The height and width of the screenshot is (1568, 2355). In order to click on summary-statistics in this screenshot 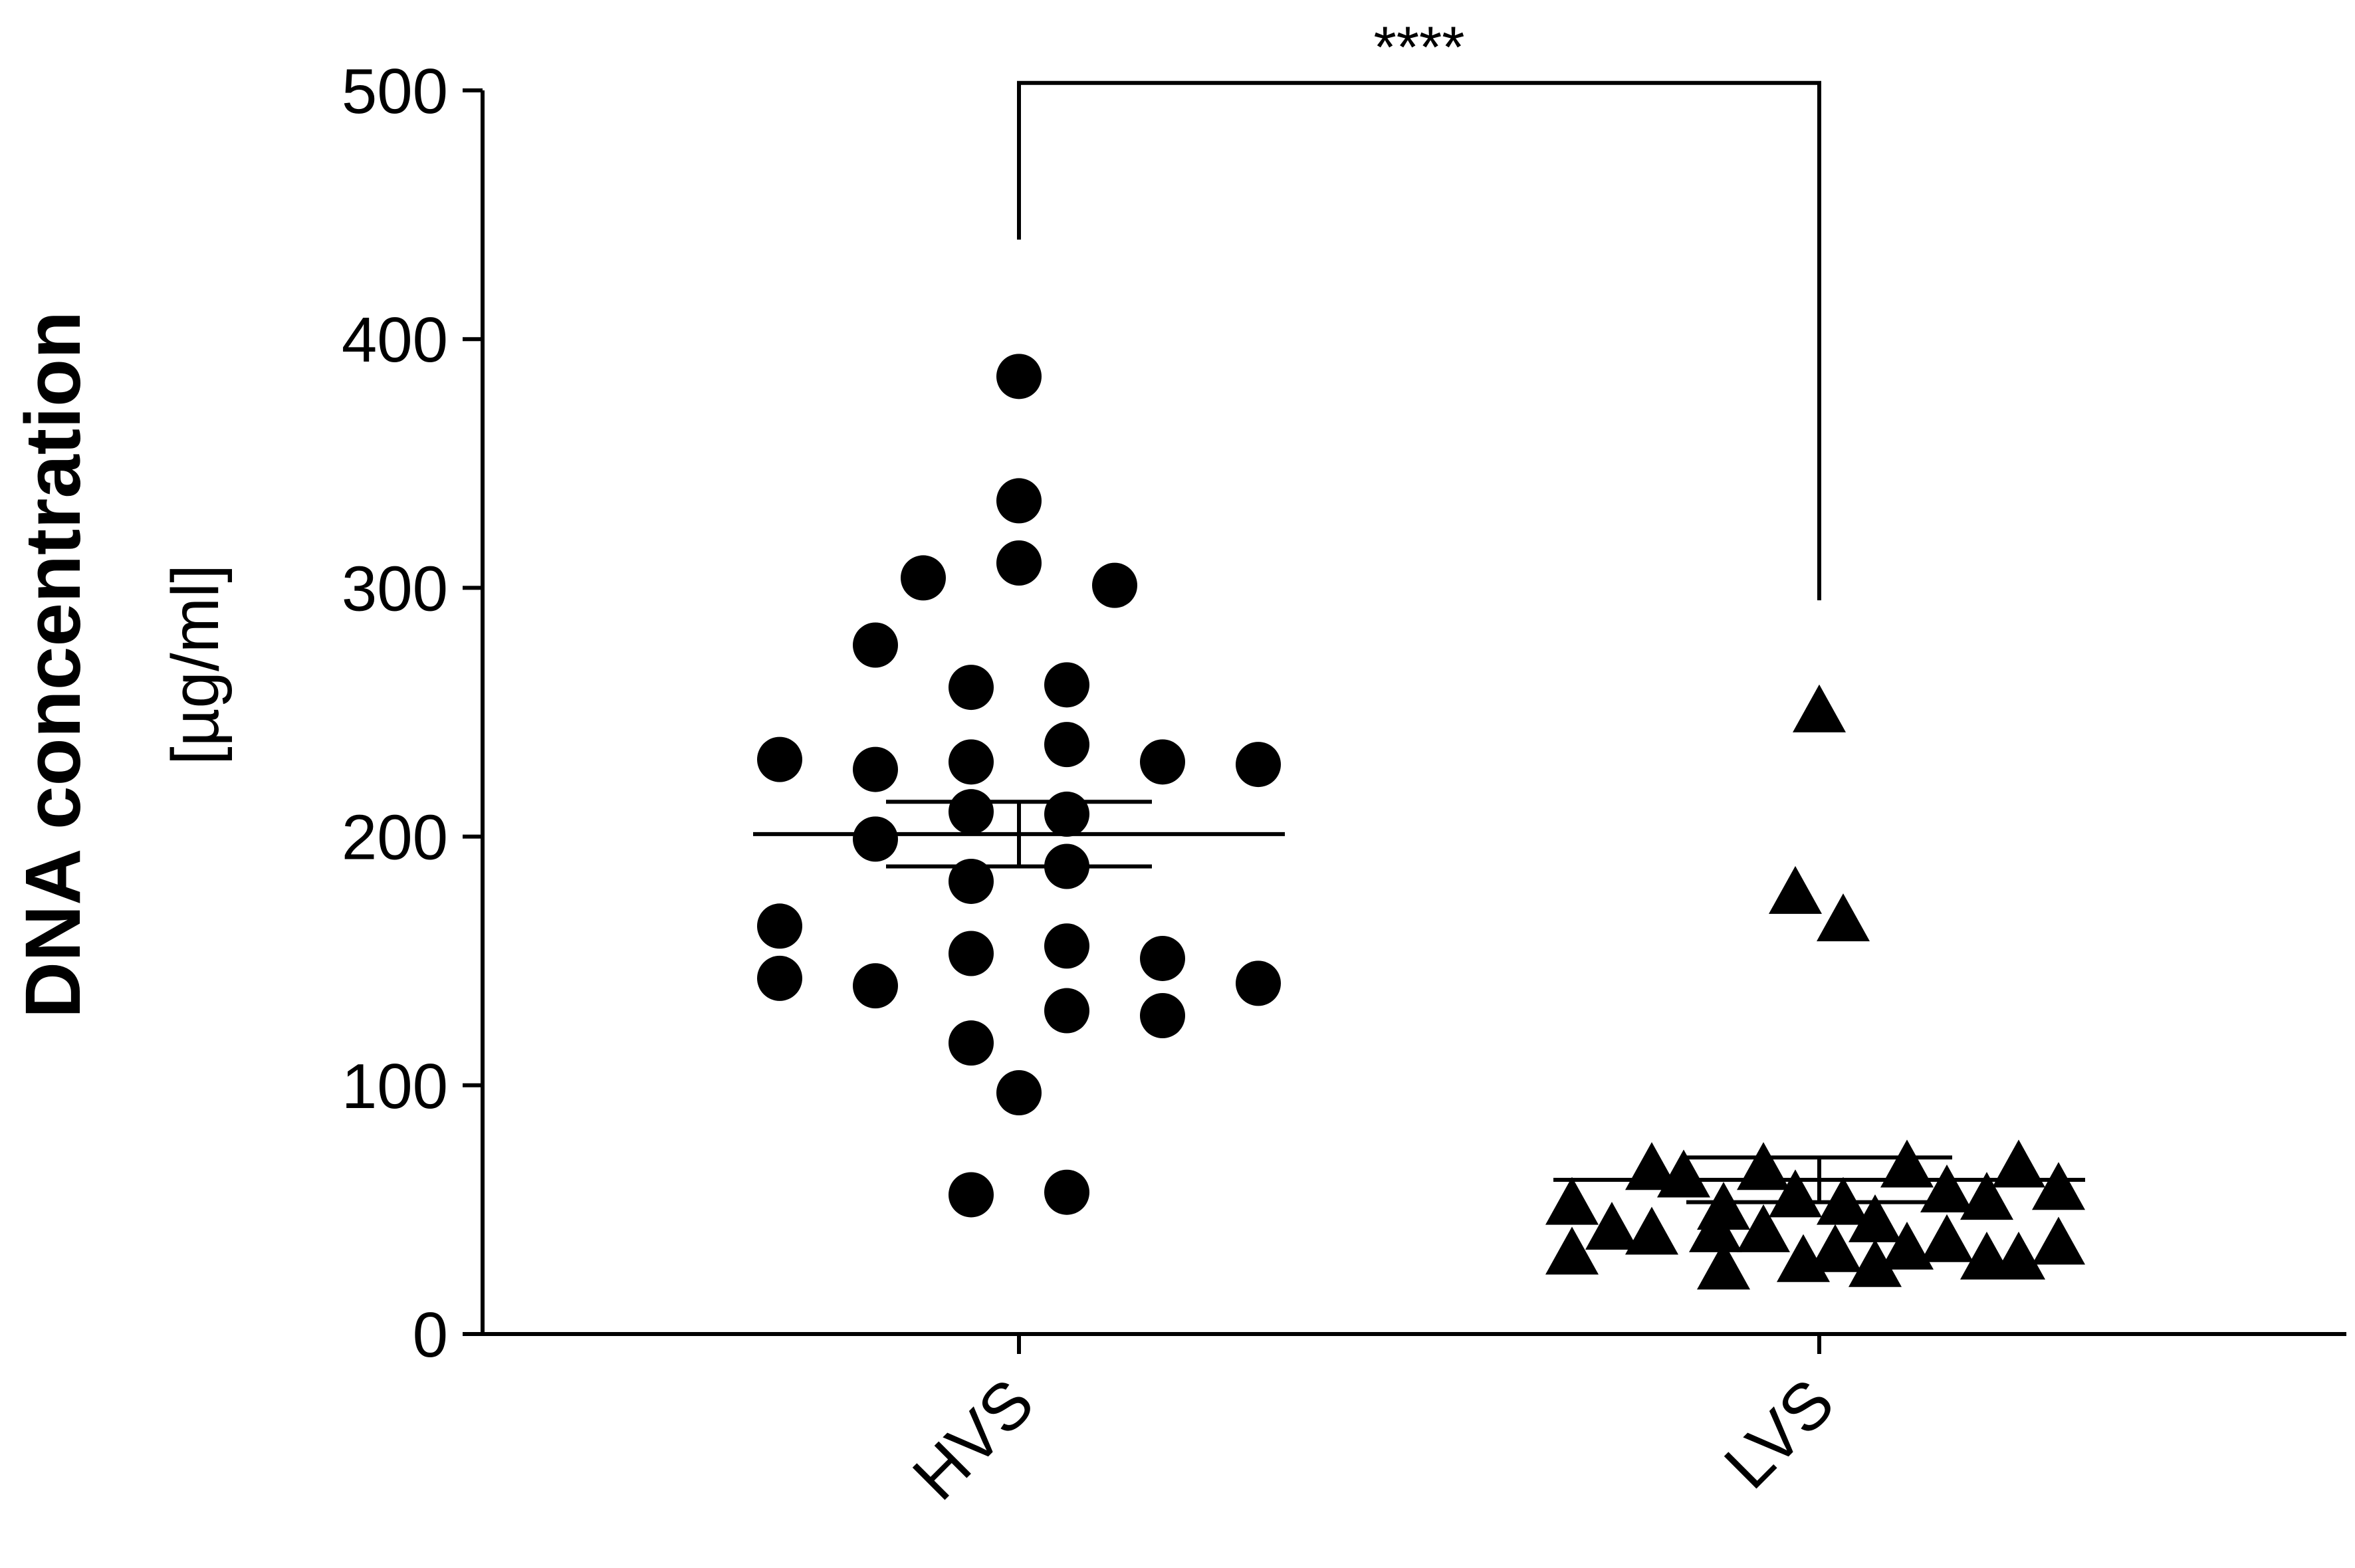, I will do `click(1419, 1002)`.